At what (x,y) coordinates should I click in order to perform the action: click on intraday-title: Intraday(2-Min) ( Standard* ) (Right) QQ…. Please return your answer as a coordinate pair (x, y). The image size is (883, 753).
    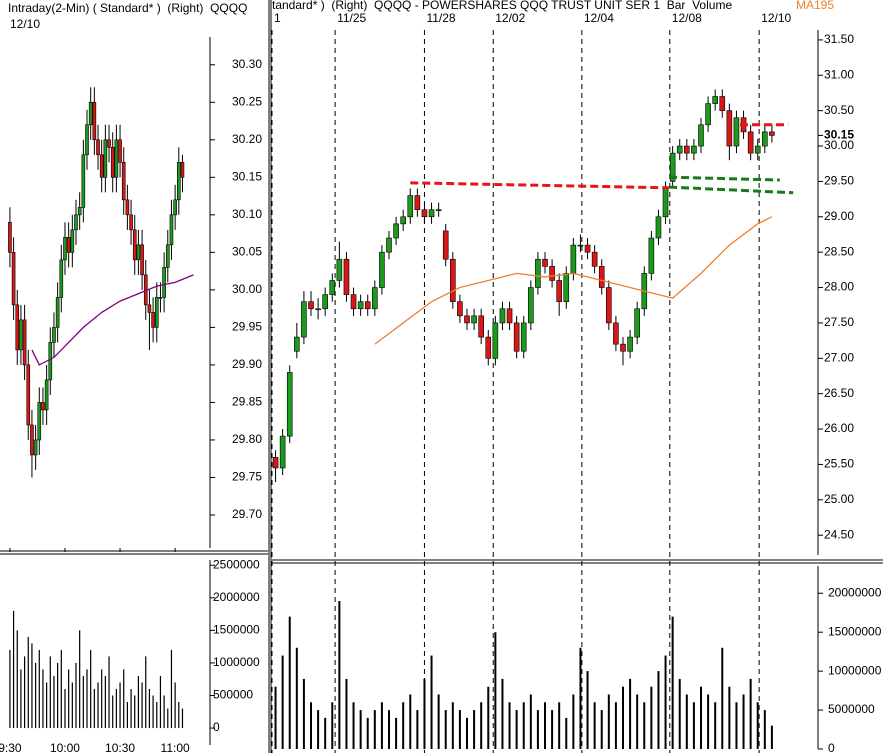
    Looking at the image, I should click on (127, 8).